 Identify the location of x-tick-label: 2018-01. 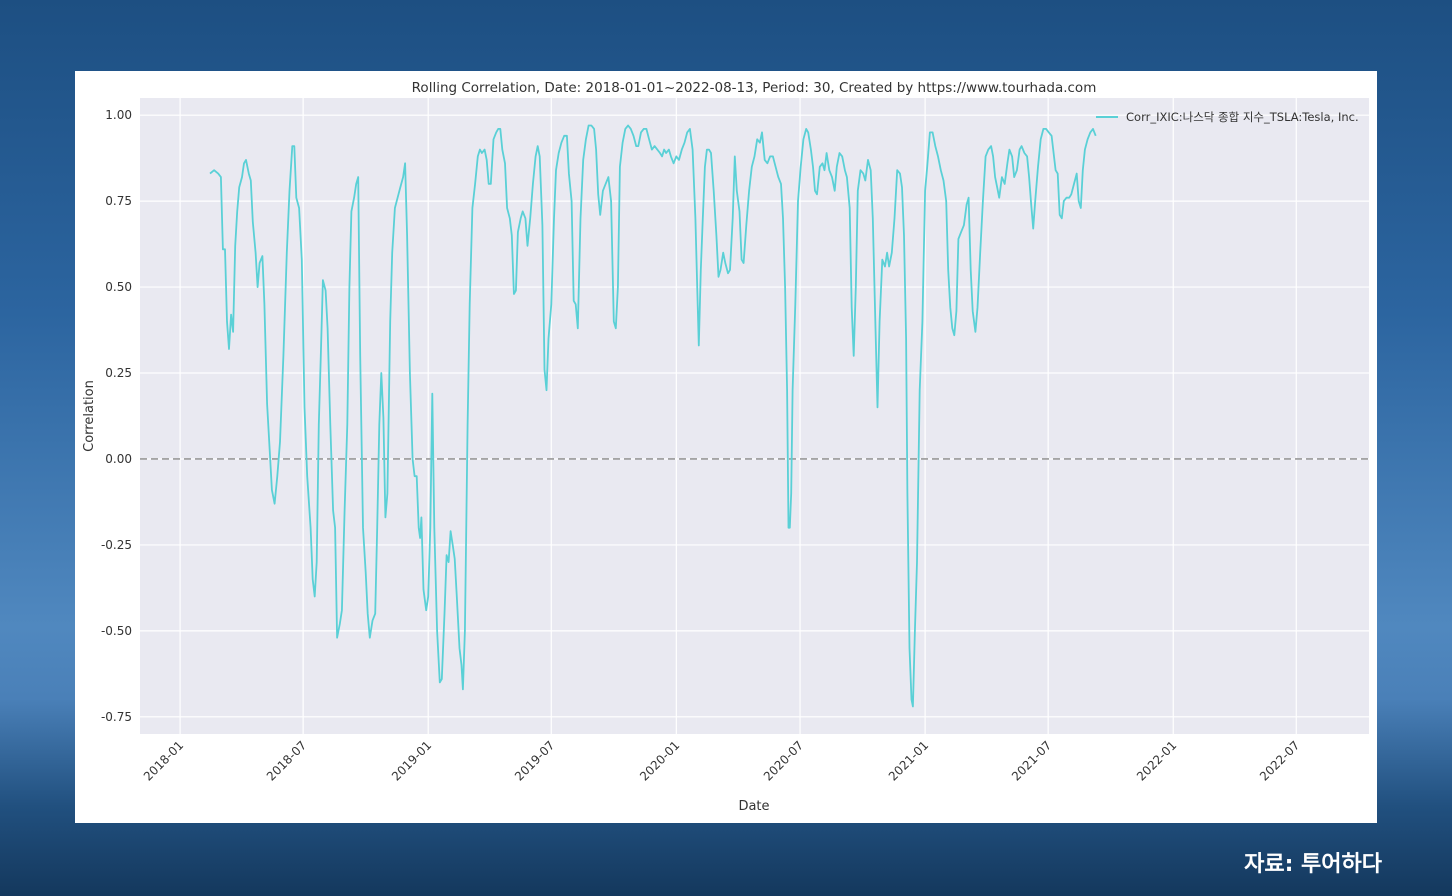
(163, 760).